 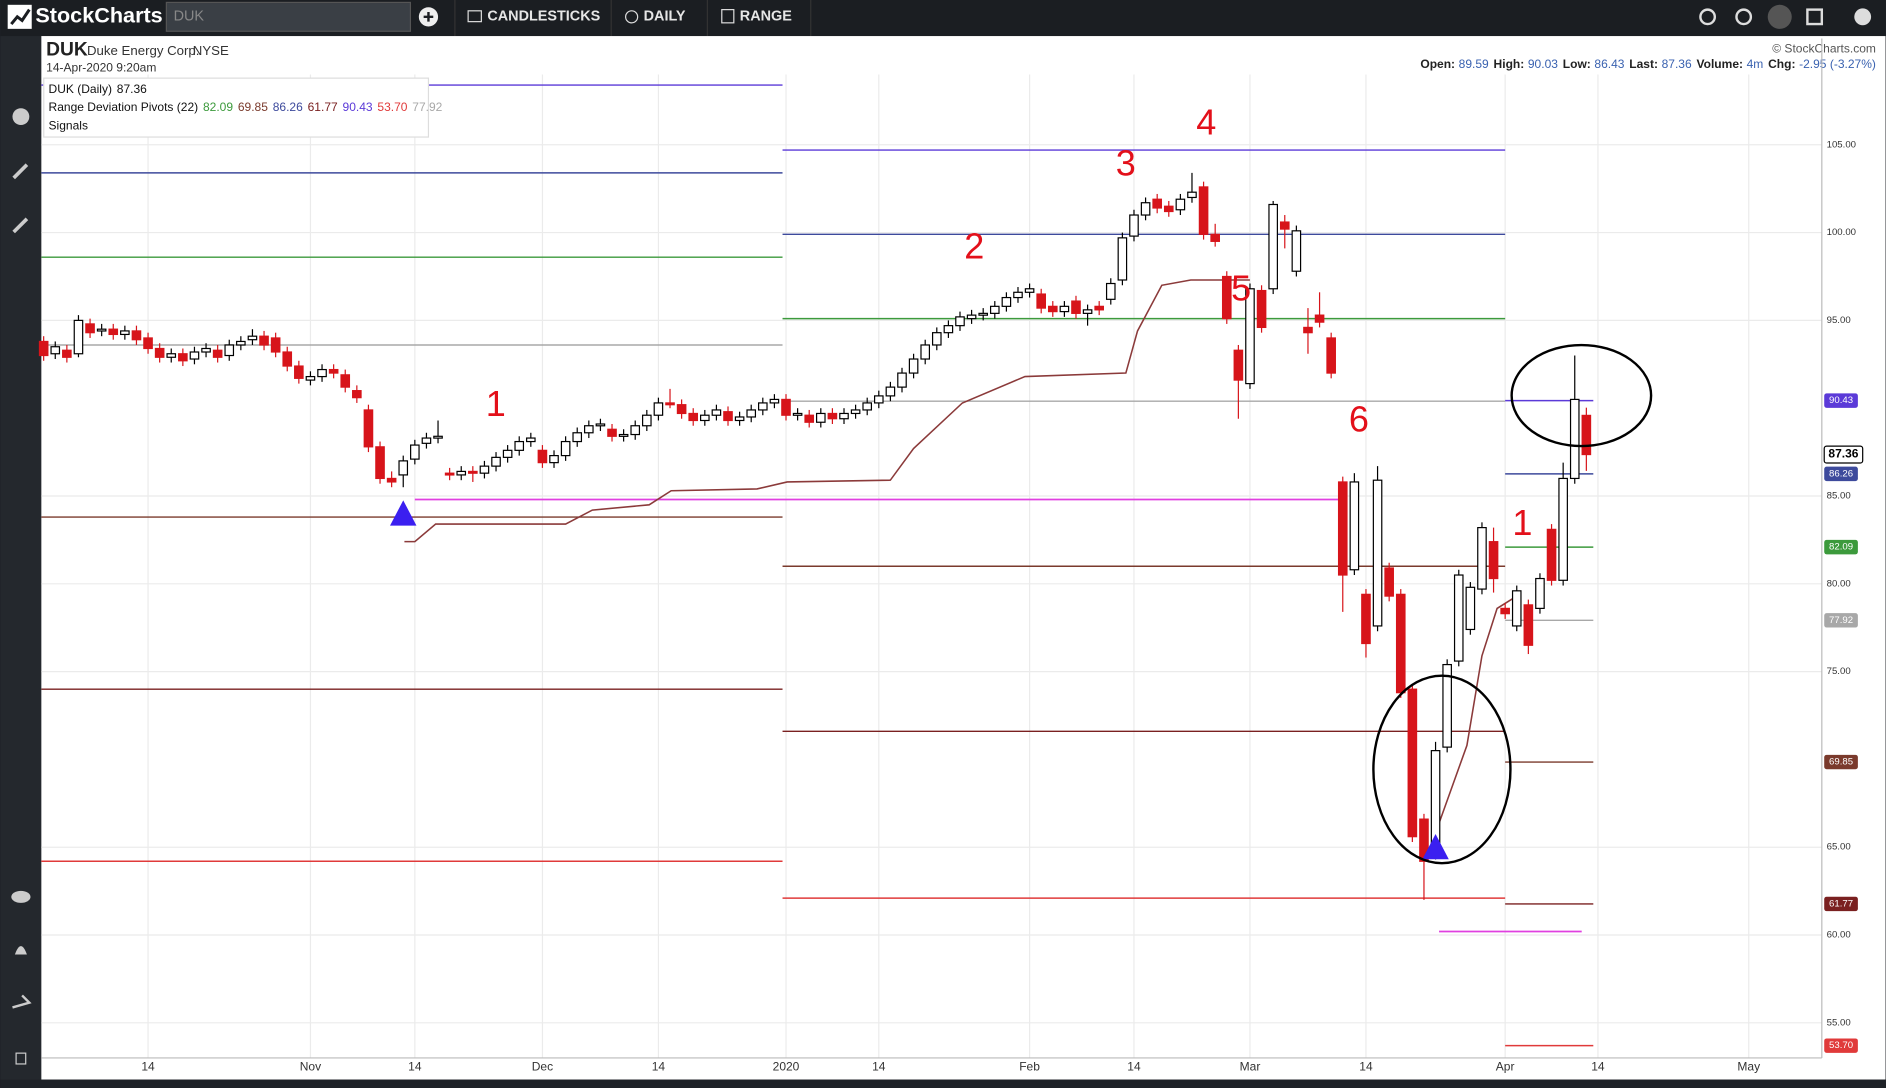 What do you see at coordinates (1863, 17) in the screenshot?
I see `user-icon` at bounding box center [1863, 17].